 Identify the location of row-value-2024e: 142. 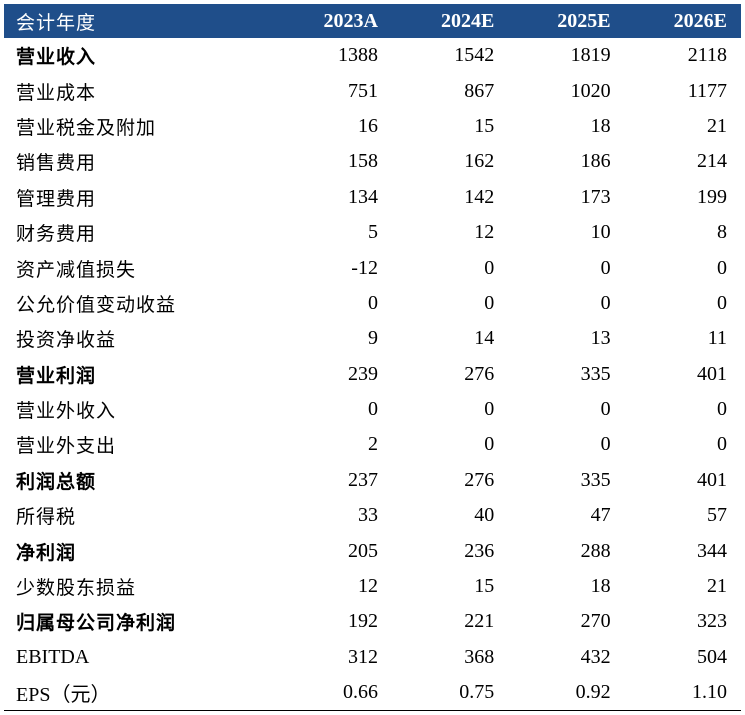
(479, 196).